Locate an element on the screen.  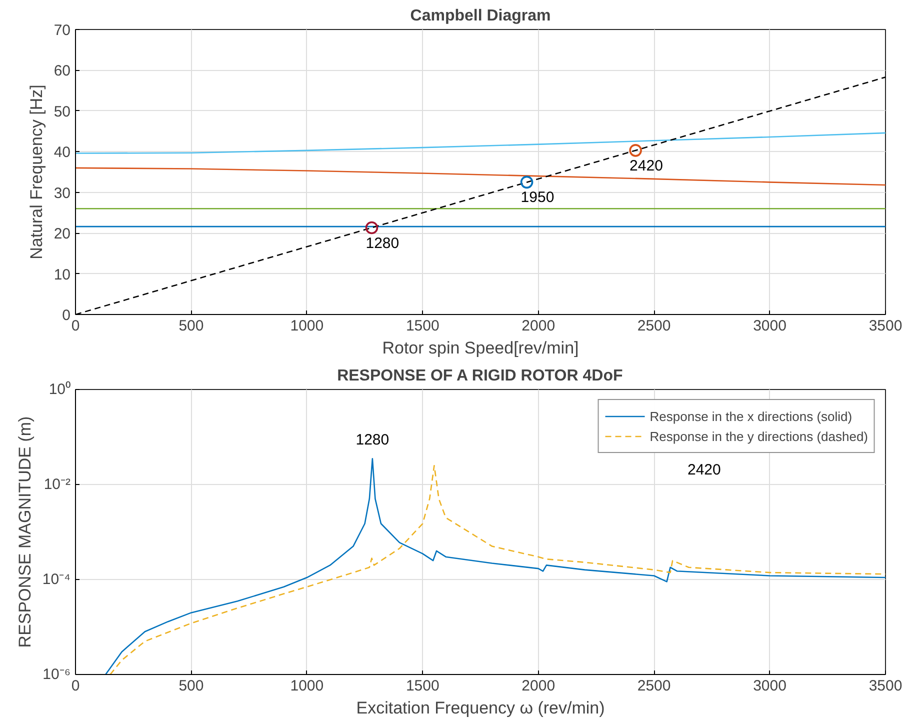
legend-label: Response in the y directions (dashed) is located at coordinates (759, 436).